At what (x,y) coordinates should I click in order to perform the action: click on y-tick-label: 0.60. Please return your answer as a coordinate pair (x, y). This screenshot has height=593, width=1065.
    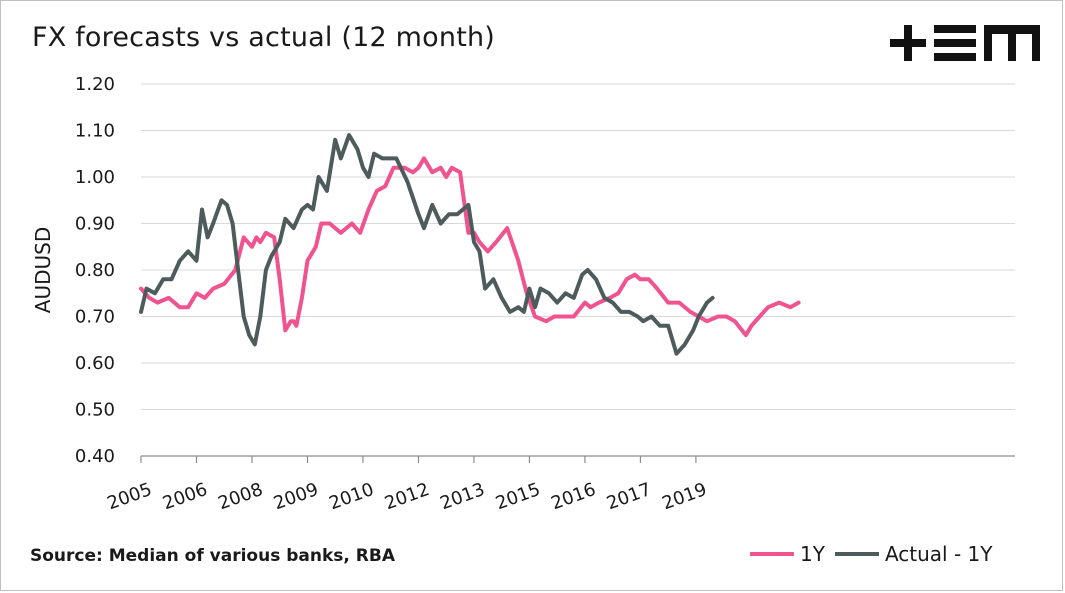
    Looking at the image, I should click on (95, 363).